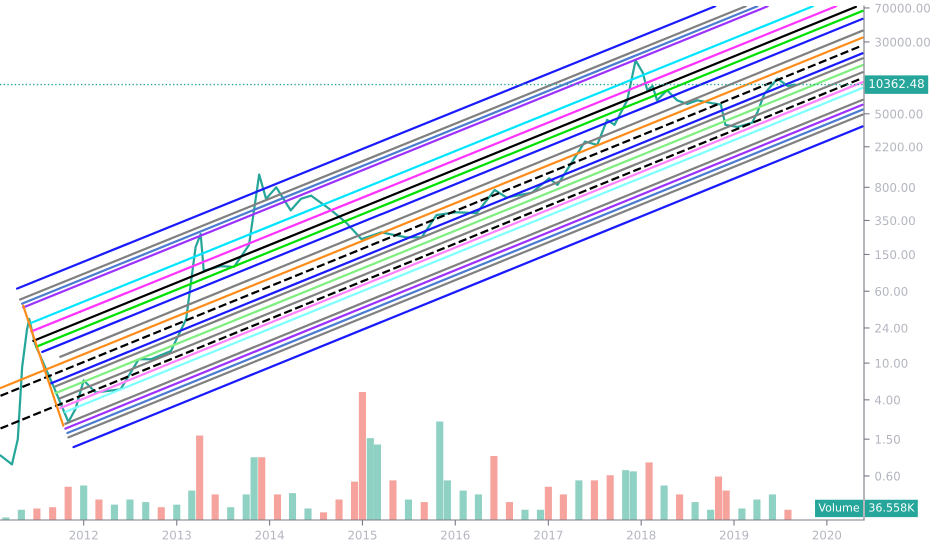 Image resolution: width=932 pixels, height=550 pixels. I want to click on text: 36.558K, so click(892, 507).